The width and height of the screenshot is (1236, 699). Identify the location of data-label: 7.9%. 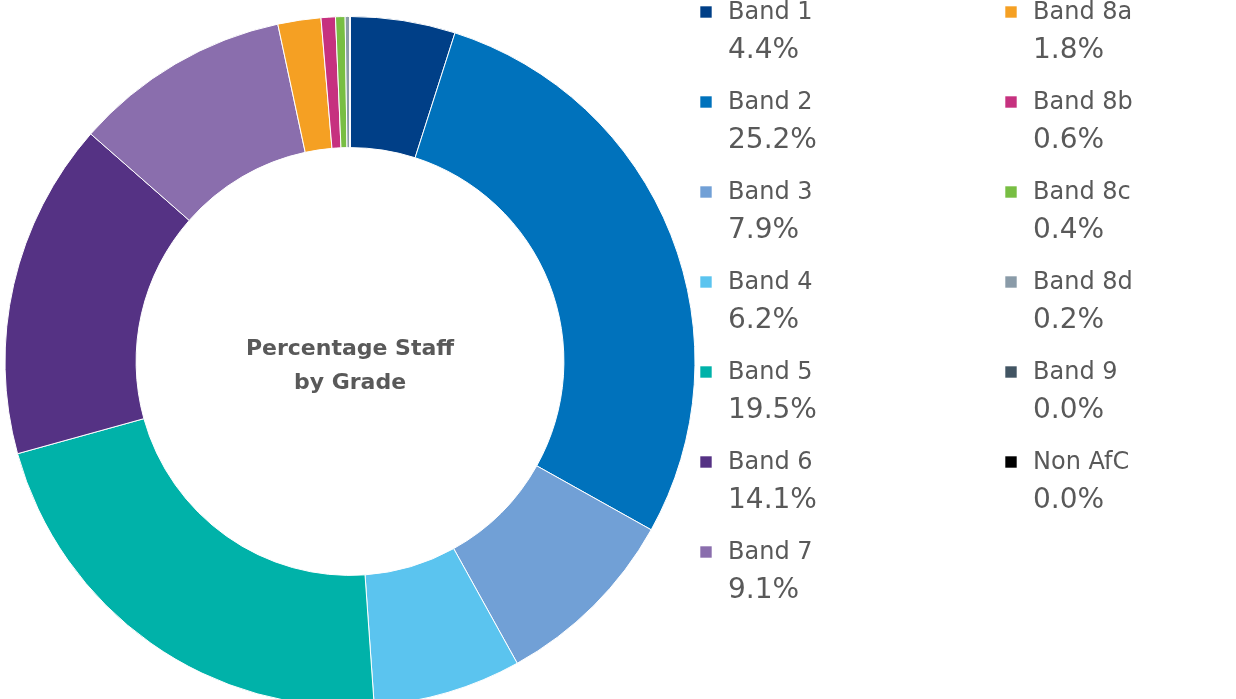
(764, 228).